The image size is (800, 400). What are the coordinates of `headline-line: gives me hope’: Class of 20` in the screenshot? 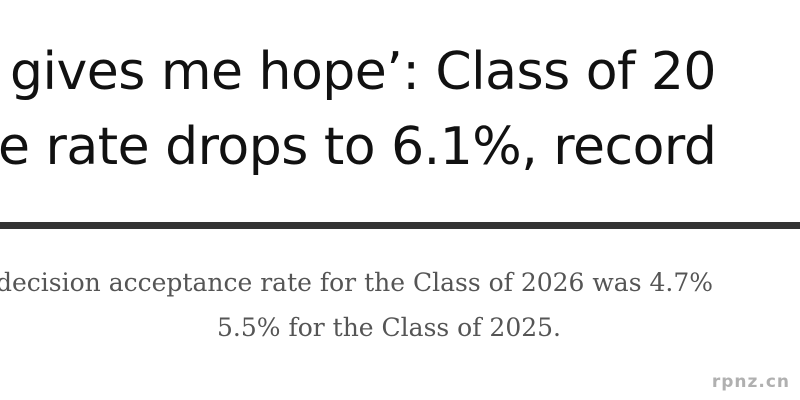 It's located at (363, 72).